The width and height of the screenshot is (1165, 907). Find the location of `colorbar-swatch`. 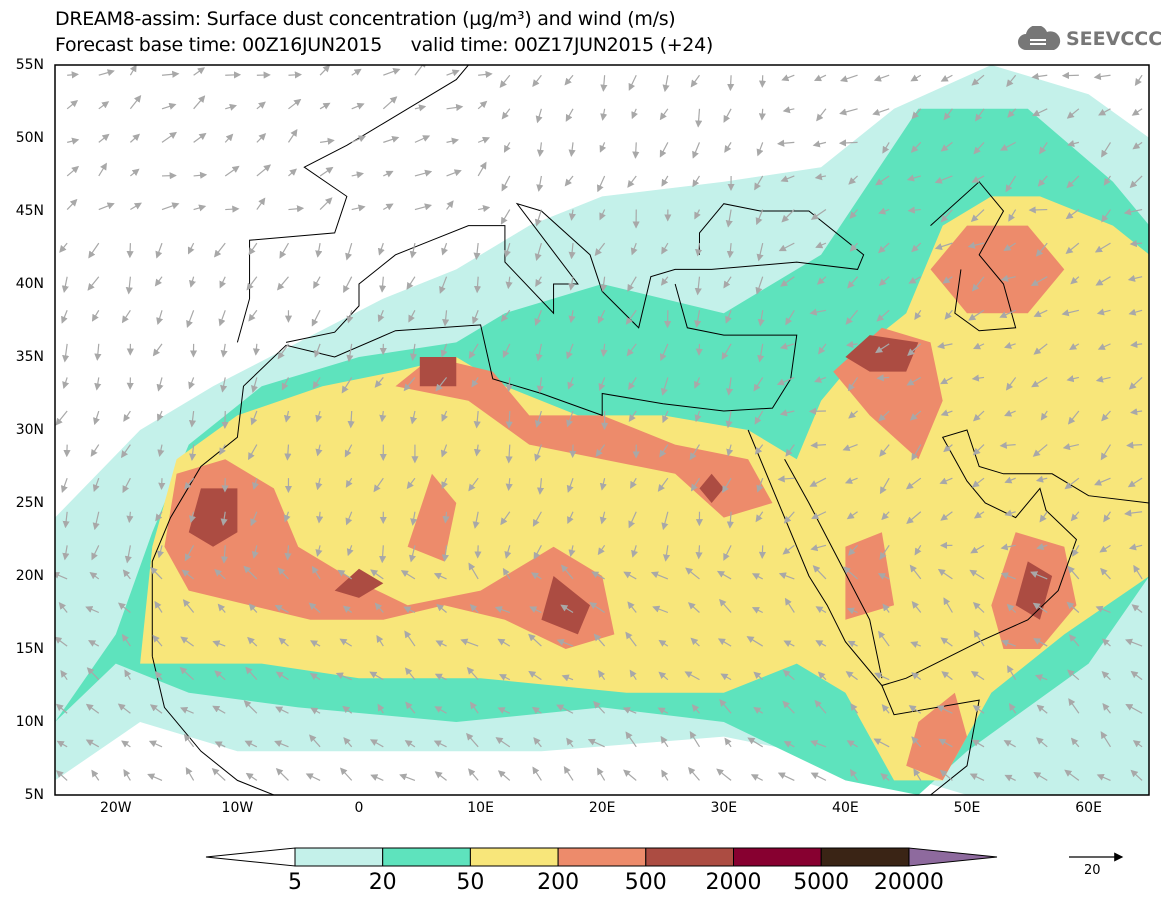

colorbar-swatch is located at coordinates (426, 857).